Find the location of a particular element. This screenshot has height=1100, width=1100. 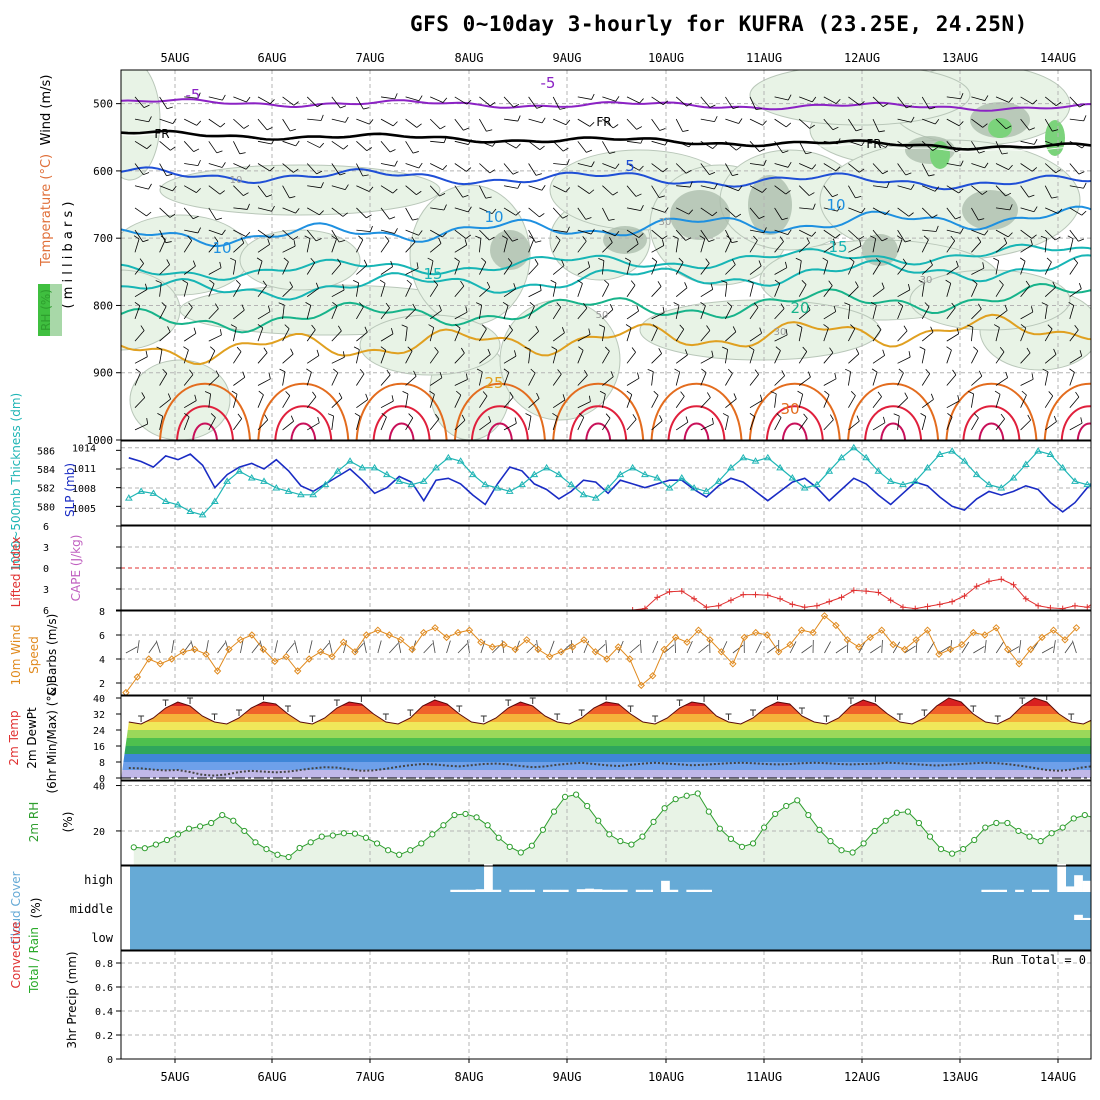

y-tick-label-wind-2: 2 is located at coordinates (102, 684).